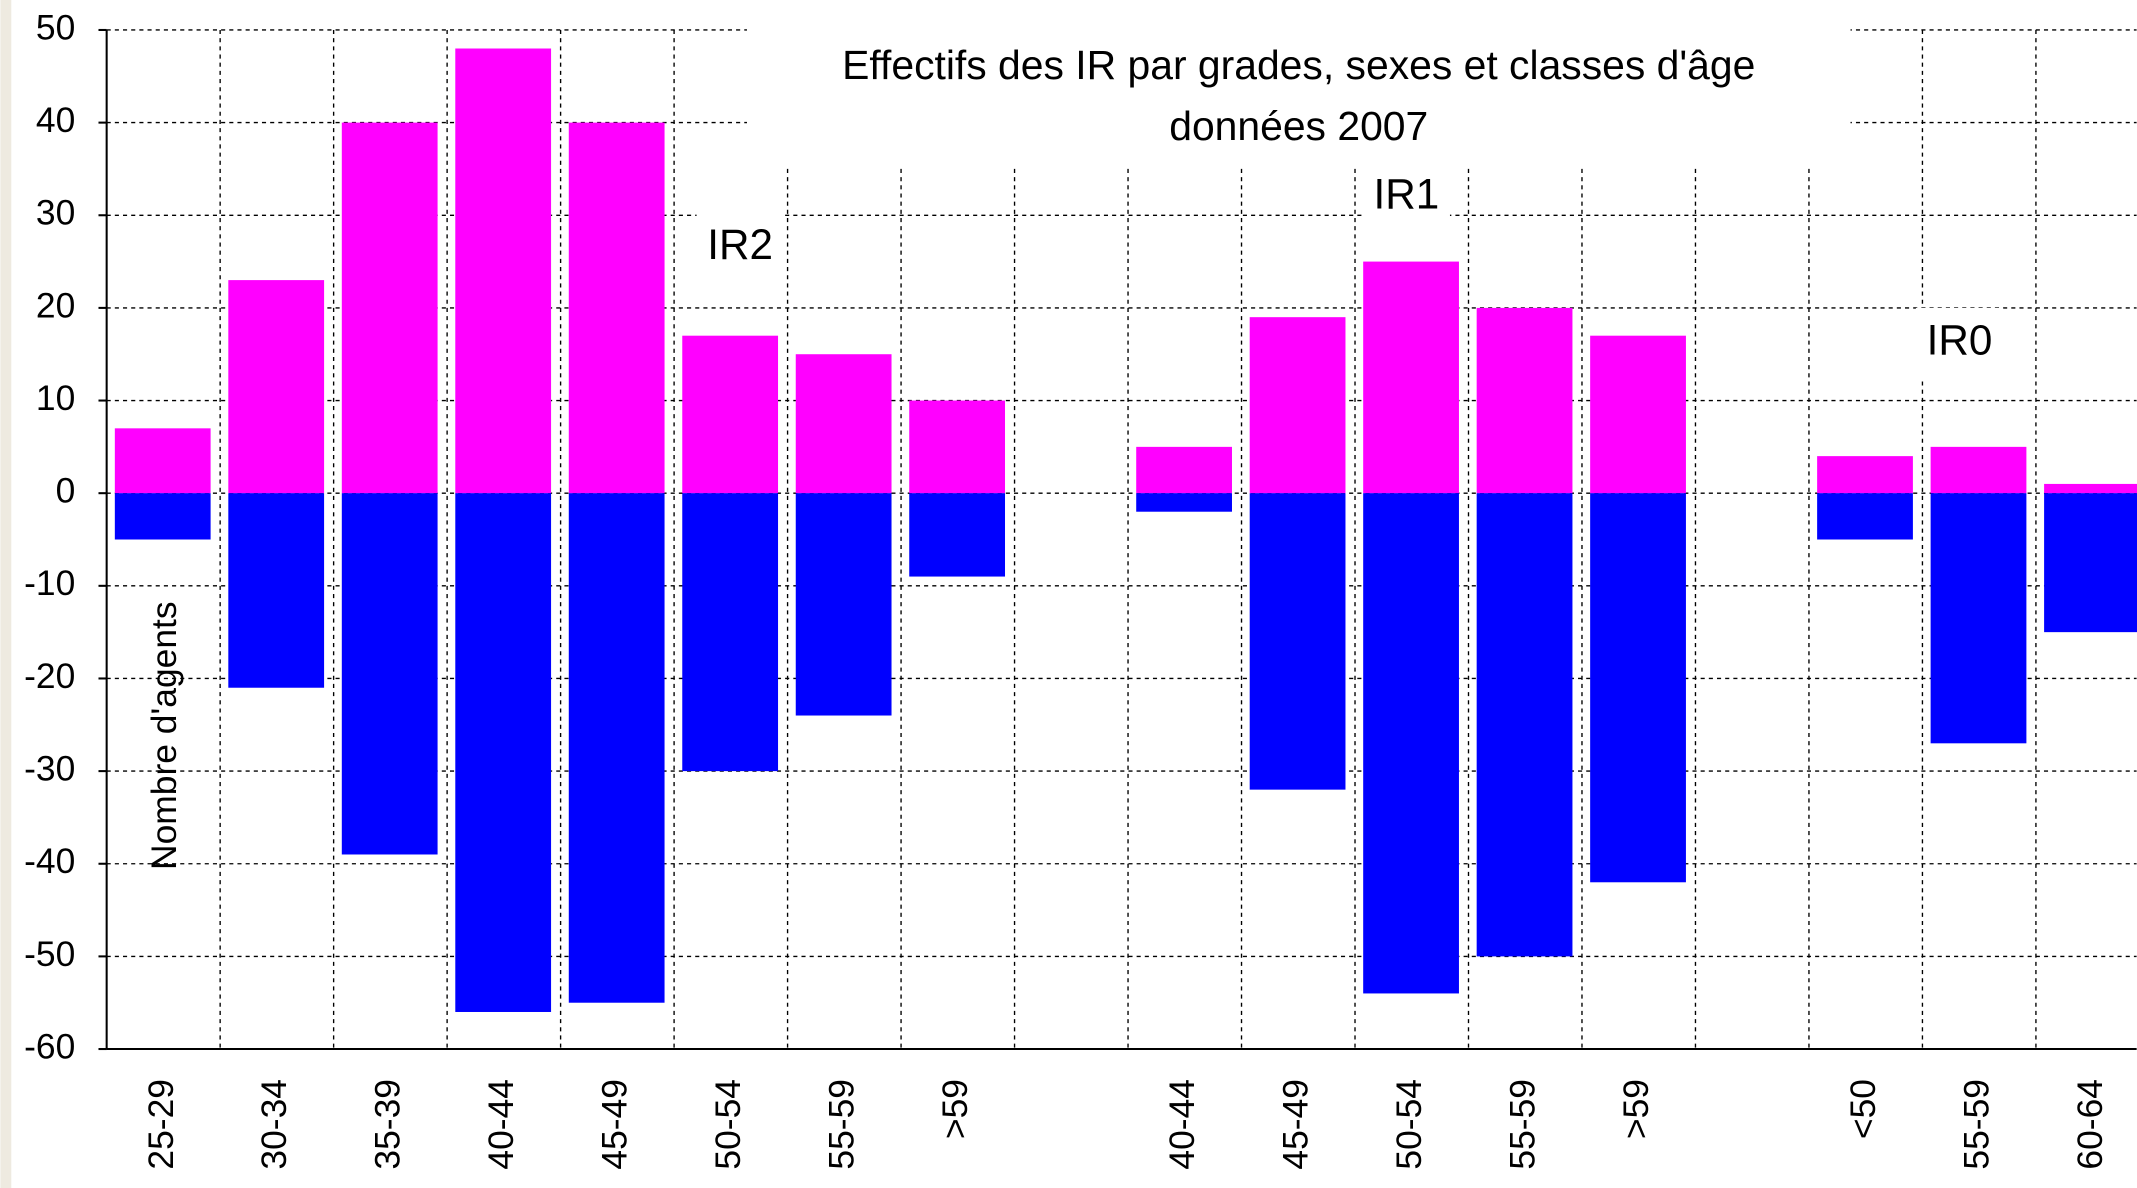  I want to click on y-tick-label: -60, so click(49, 1046).